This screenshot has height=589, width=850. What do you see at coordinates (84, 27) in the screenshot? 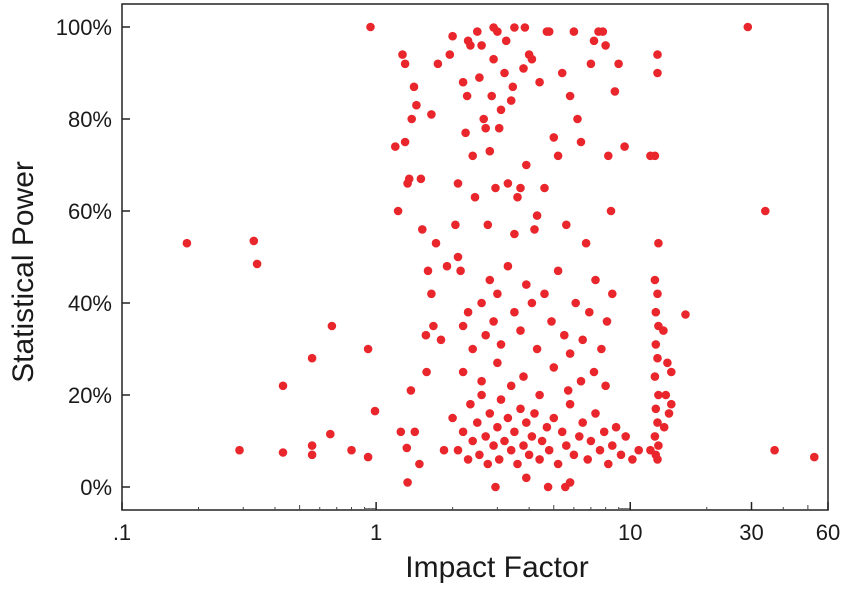
I see `y-tick-label: 100%` at bounding box center [84, 27].